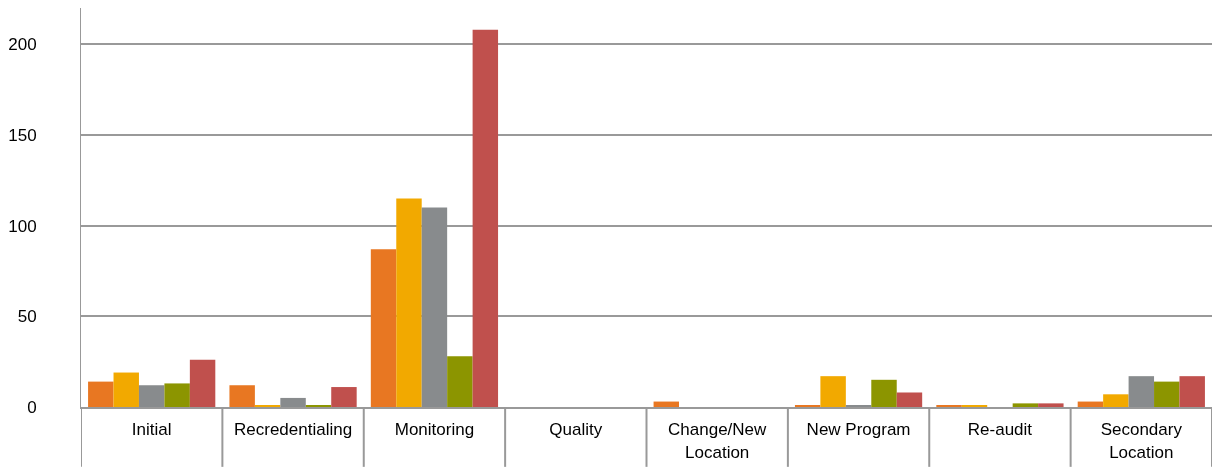  What do you see at coordinates (22, 226) in the screenshot?
I see `y-tick-label: 100` at bounding box center [22, 226].